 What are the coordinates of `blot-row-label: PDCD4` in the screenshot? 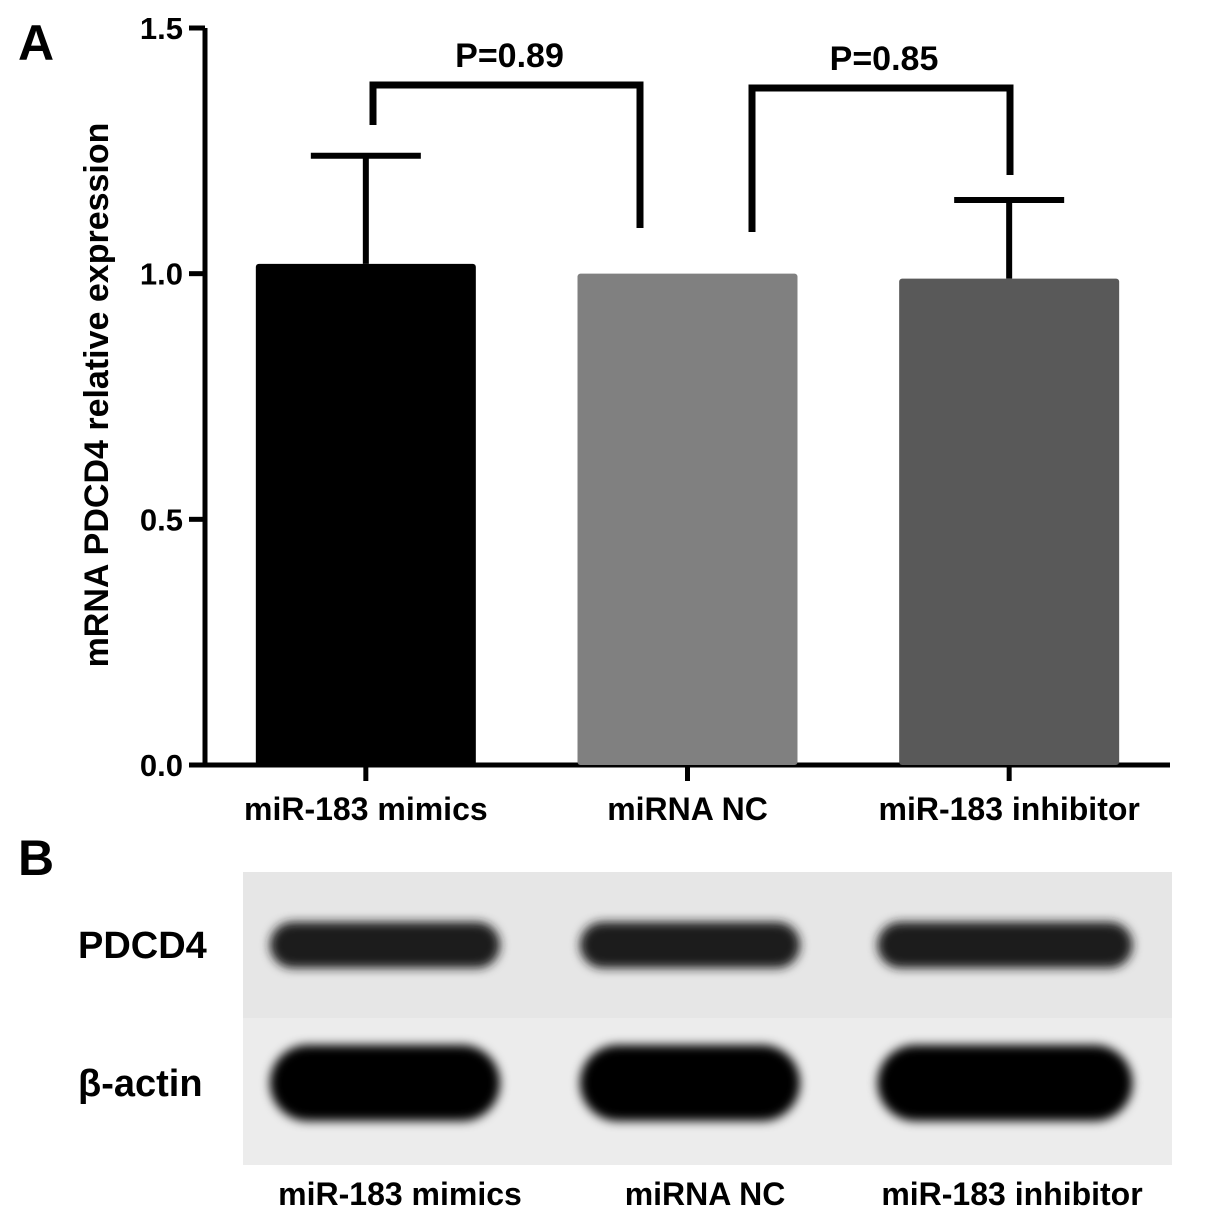 It's located at (142, 946).